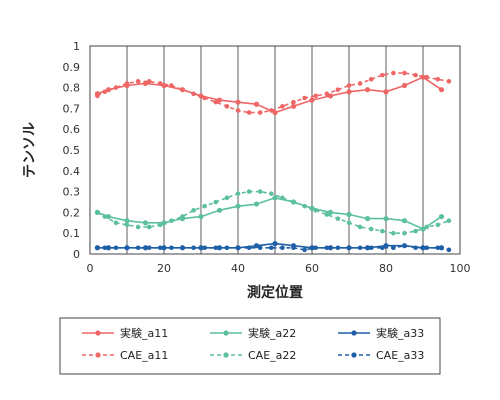  What do you see at coordinates (90, 268) in the screenshot?
I see `x-tick-label-0: 0` at bounding box center [90, 268].